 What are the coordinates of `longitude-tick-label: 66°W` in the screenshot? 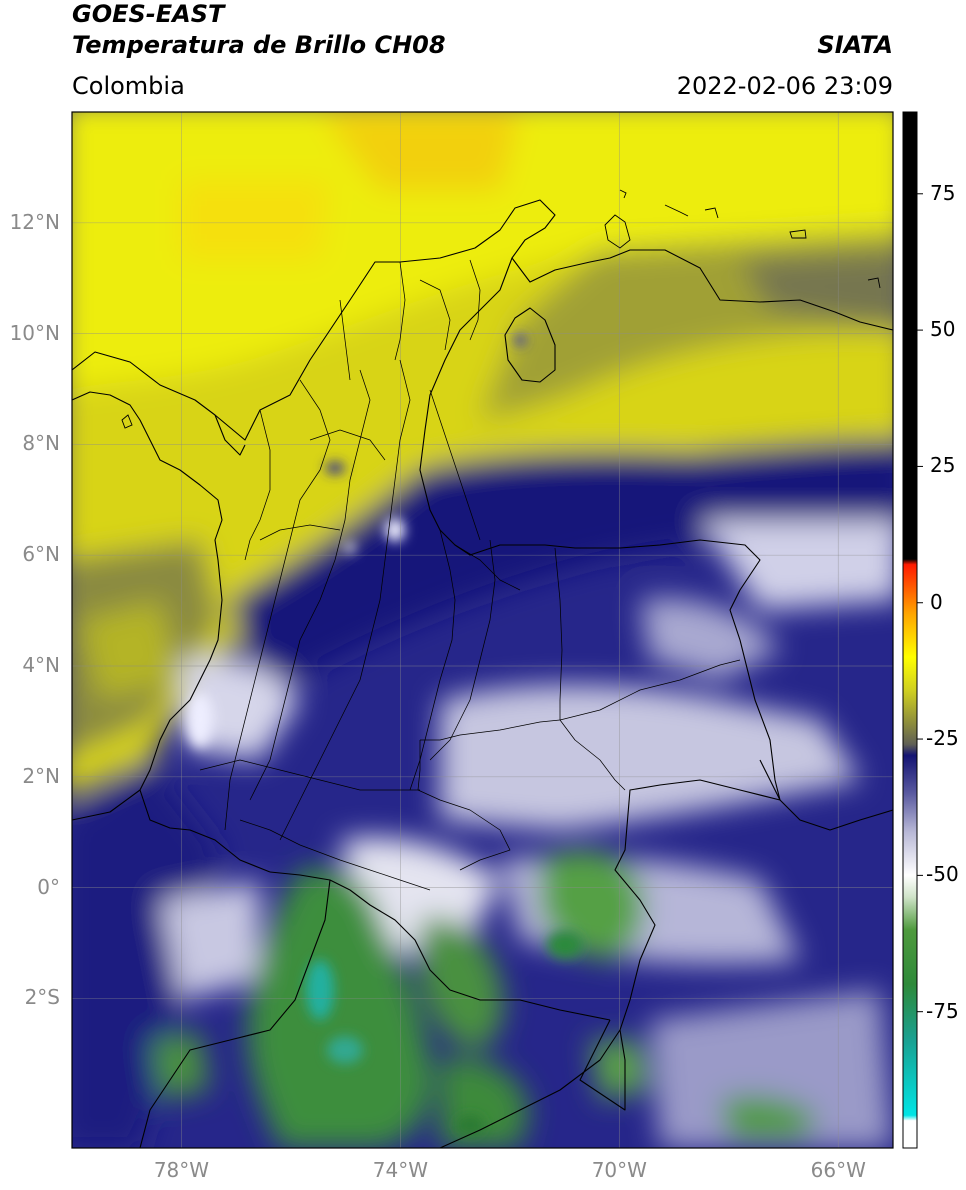 It's located at (838, 1170).